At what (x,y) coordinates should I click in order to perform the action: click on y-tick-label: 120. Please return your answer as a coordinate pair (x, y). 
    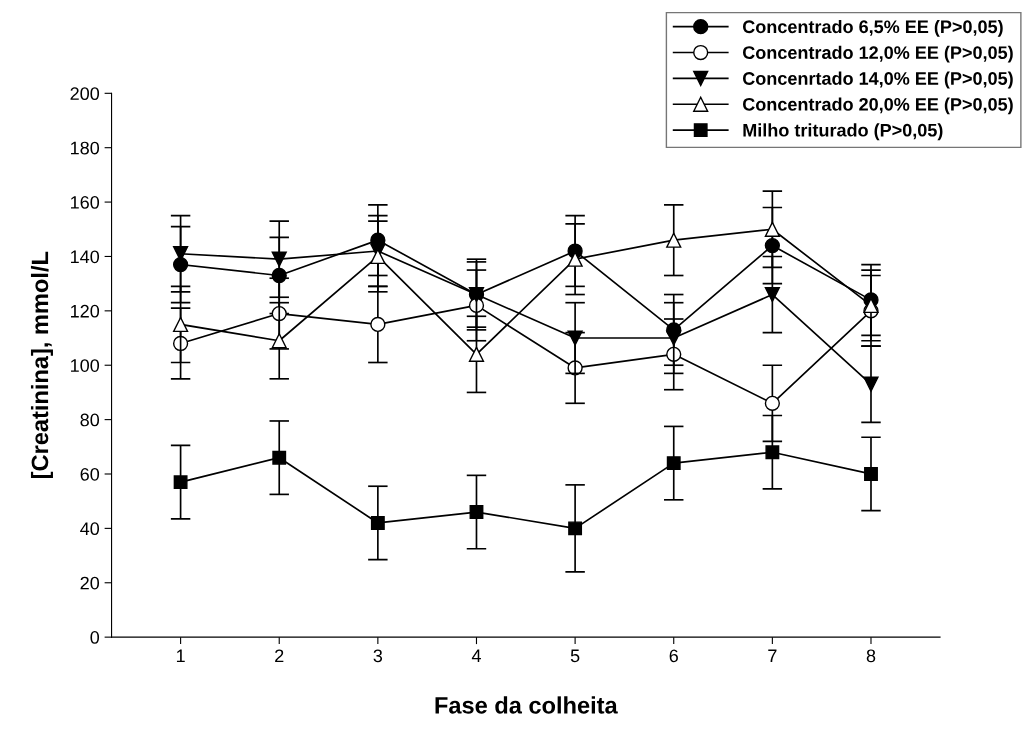
    Looking at the image, I should click on (85, 311).